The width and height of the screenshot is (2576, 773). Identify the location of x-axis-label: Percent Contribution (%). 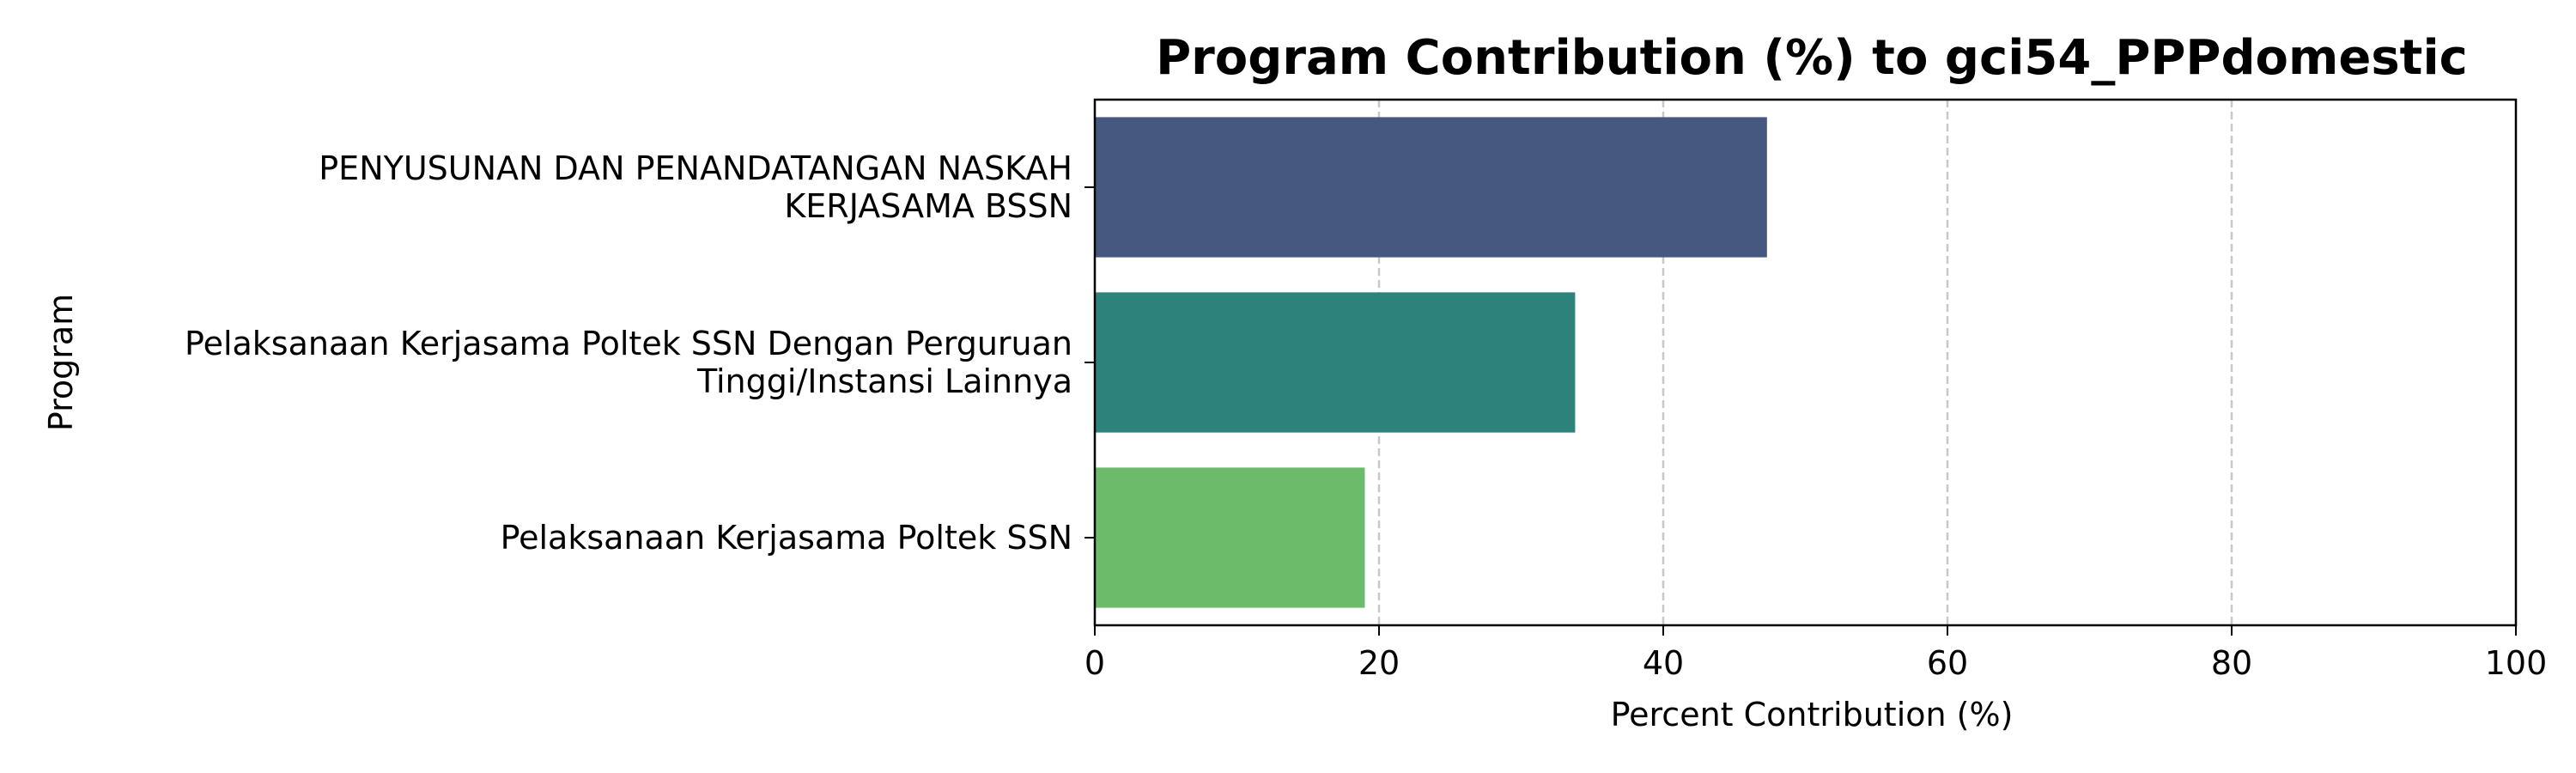
(1813, 714).